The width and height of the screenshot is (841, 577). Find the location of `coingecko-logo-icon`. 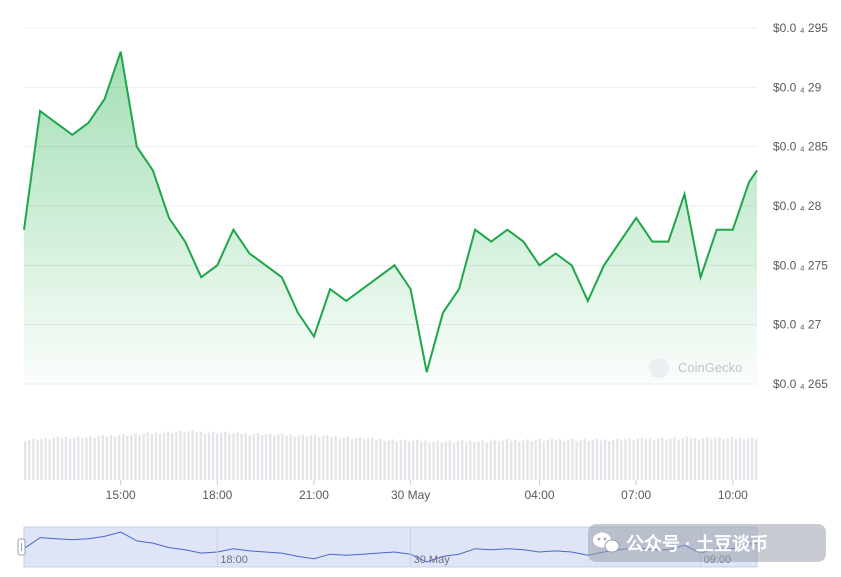

coingecko-logo-icon is located at coordinates (659, 368).